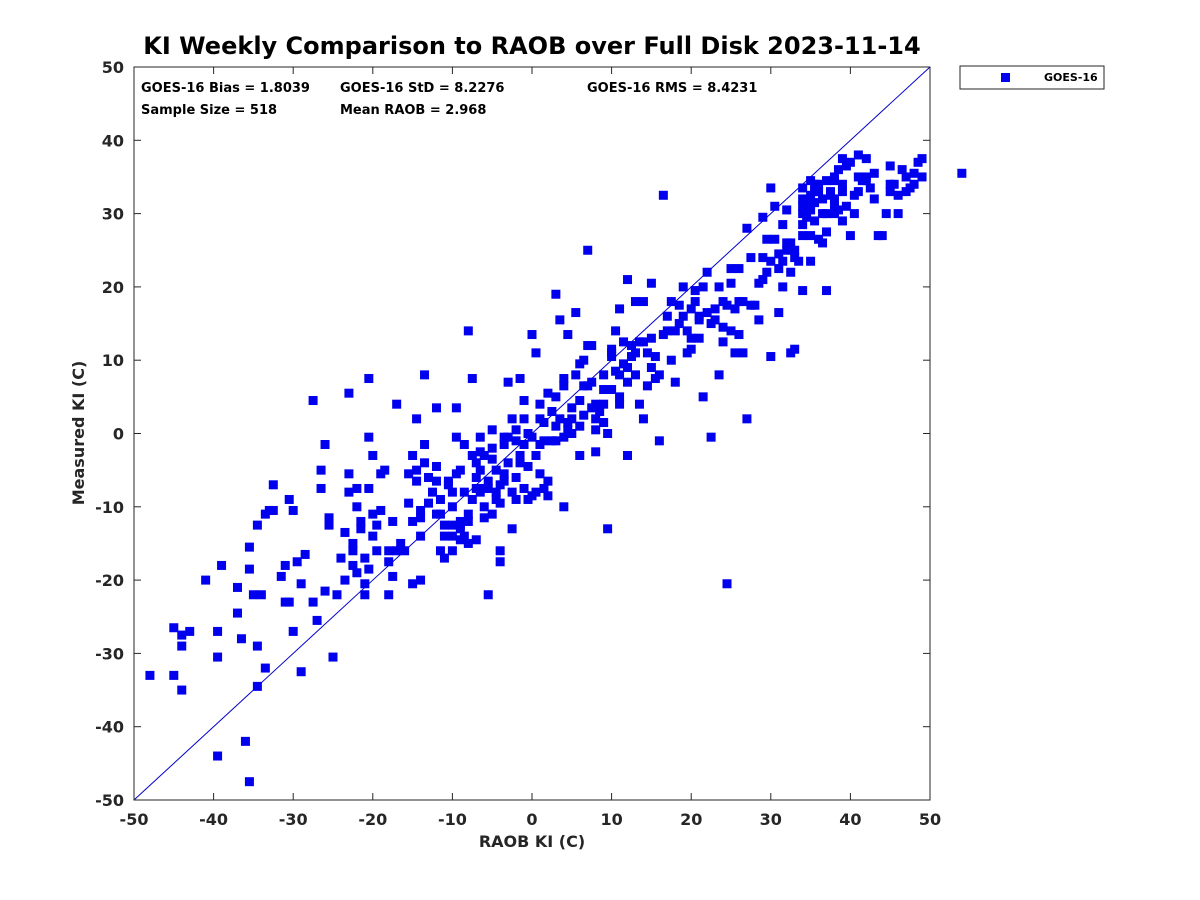 The width and height of the screenshot is (1200, 900). Describe the element at coordinates (1005, 77) in the screenshot. I see `legend-marker-square-icon` at that location.